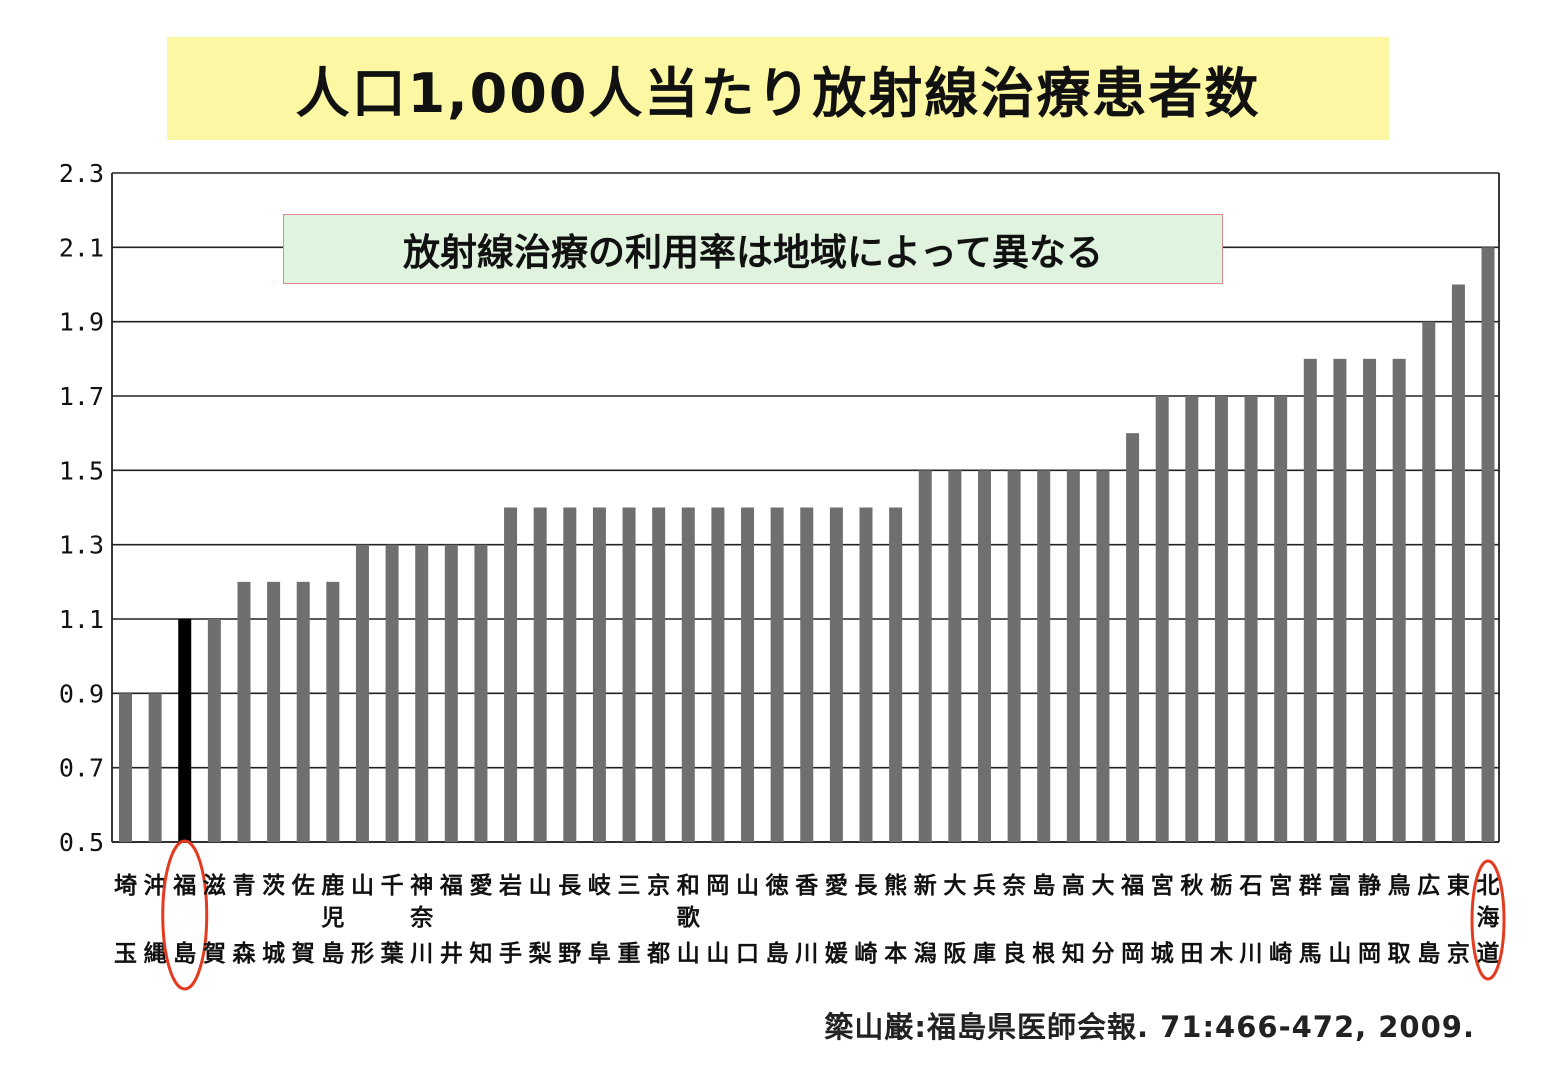  Describe the element at coordinates (1458, 953) in the screenshot. I see `x-tick-label-char: 京` at that location.